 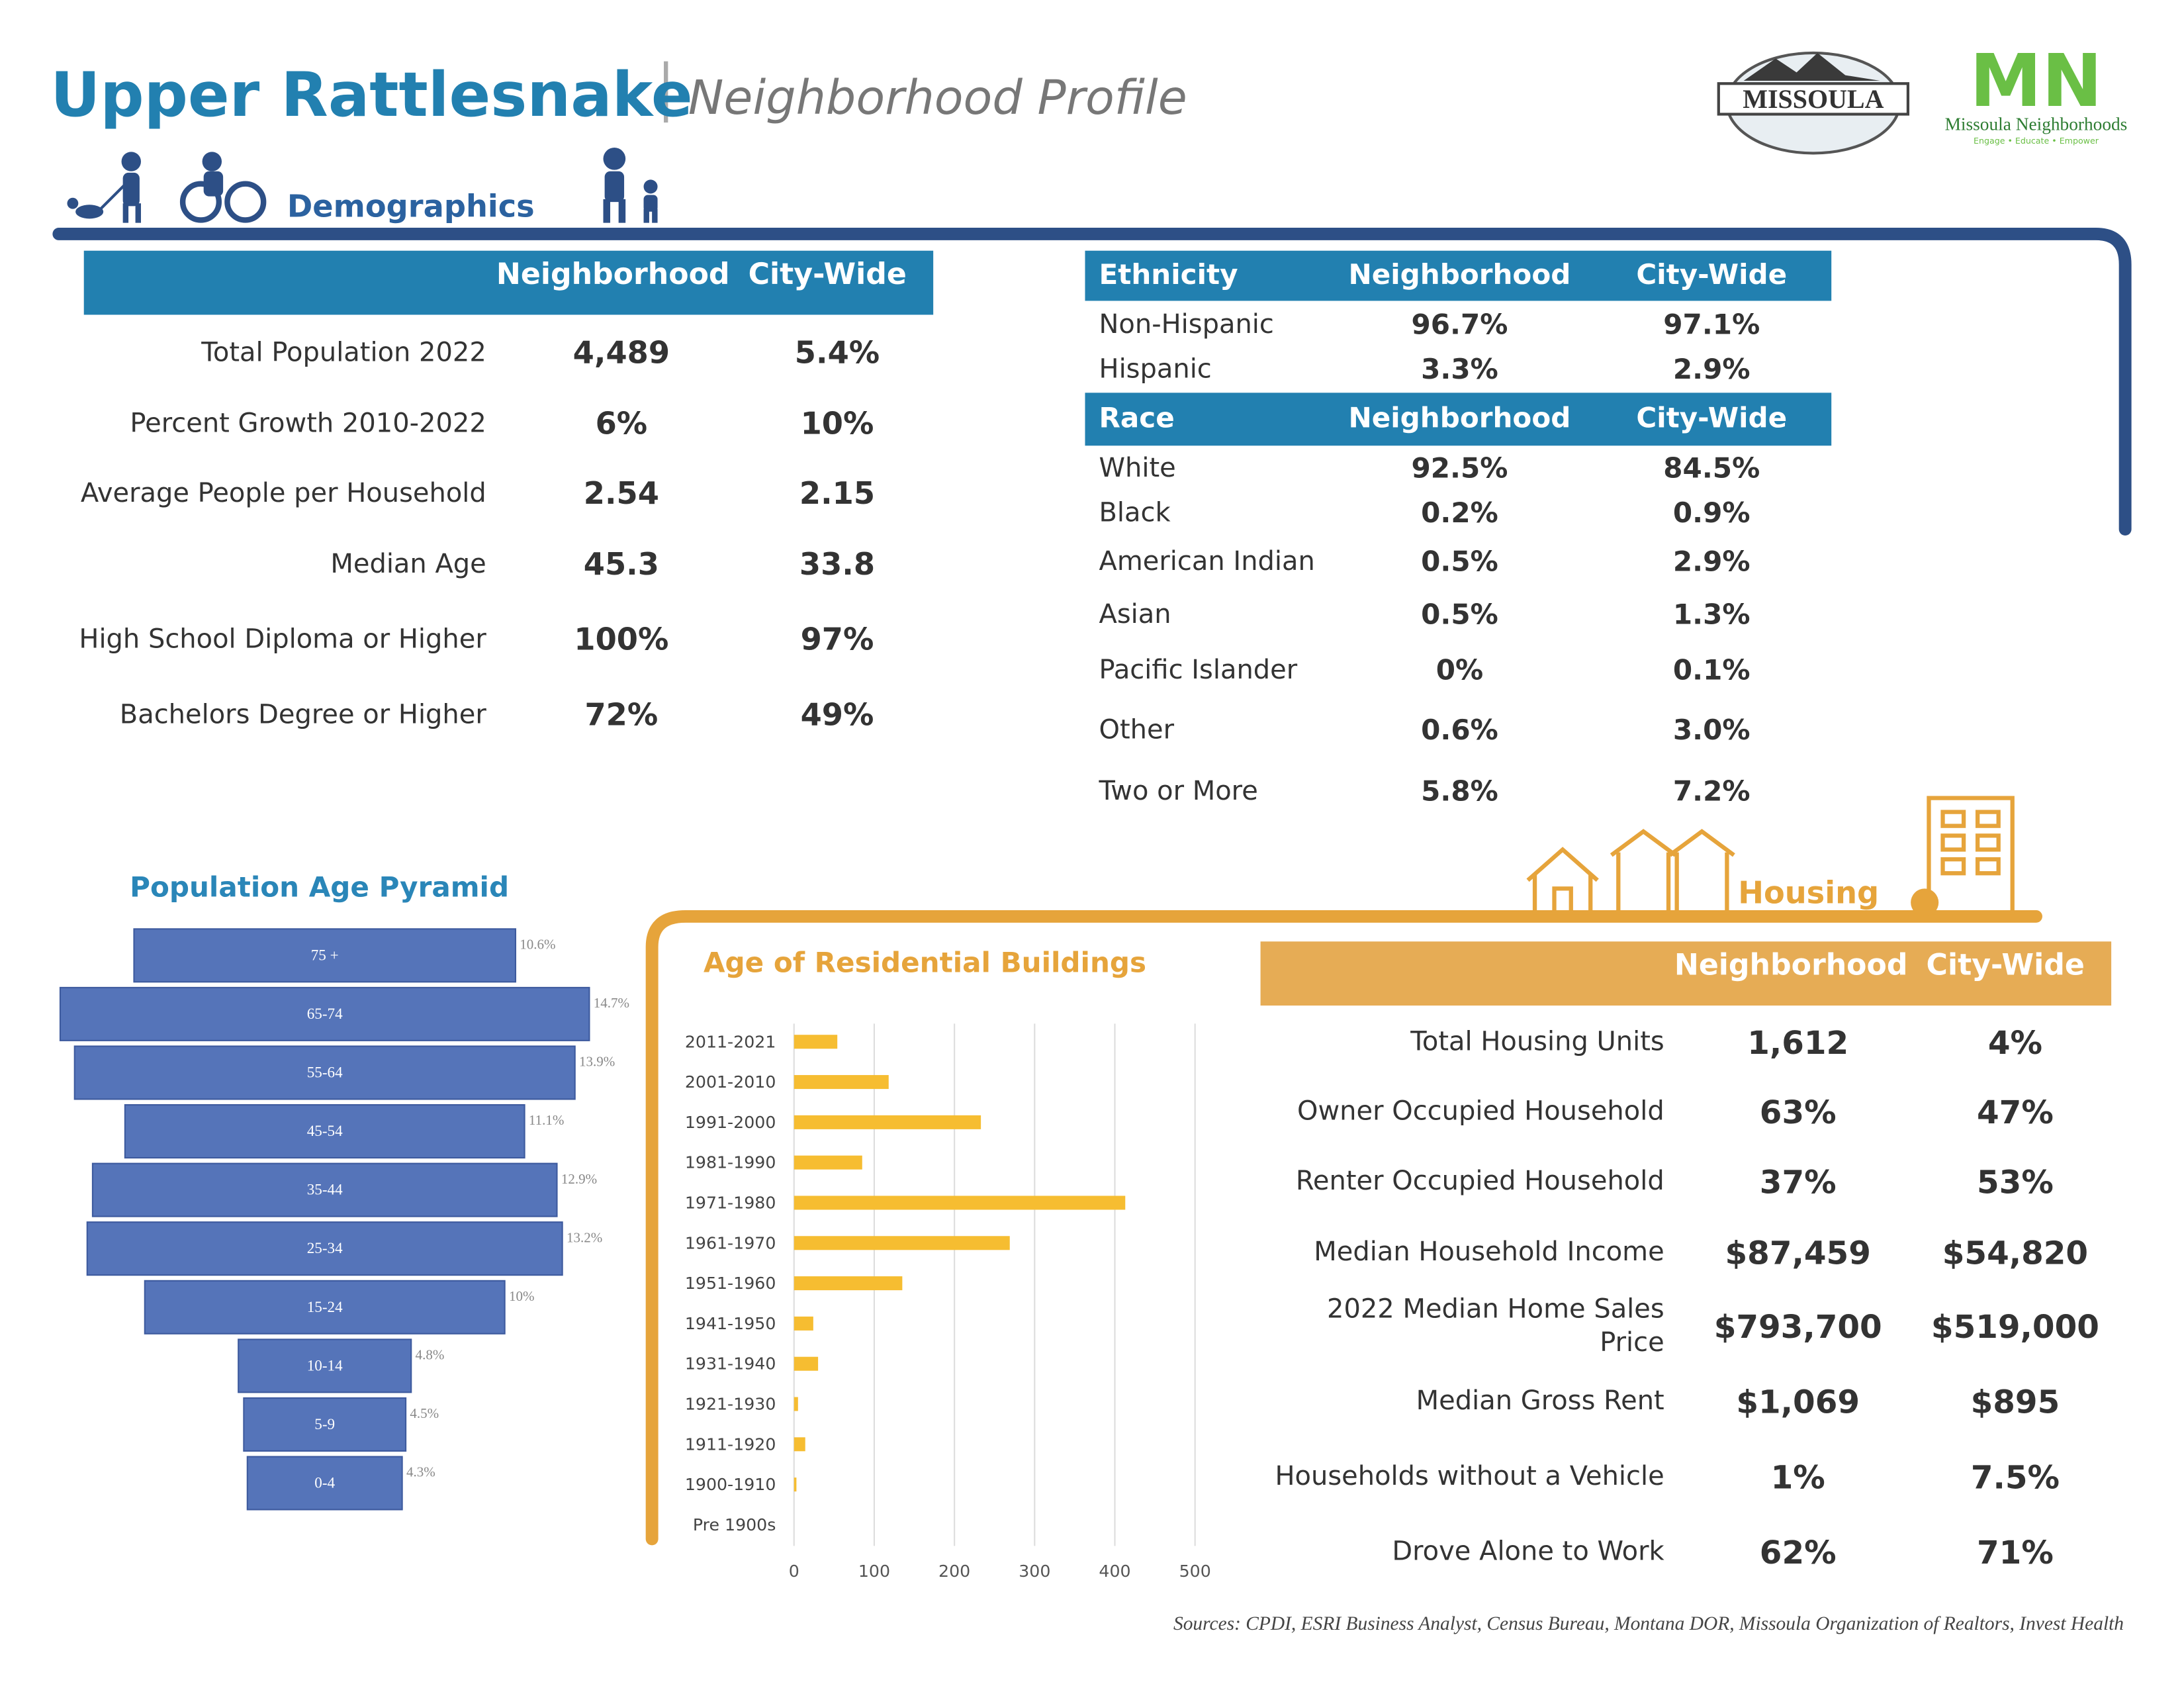 I want to click on value-label: 10.6%, so click(x=537, y=944).